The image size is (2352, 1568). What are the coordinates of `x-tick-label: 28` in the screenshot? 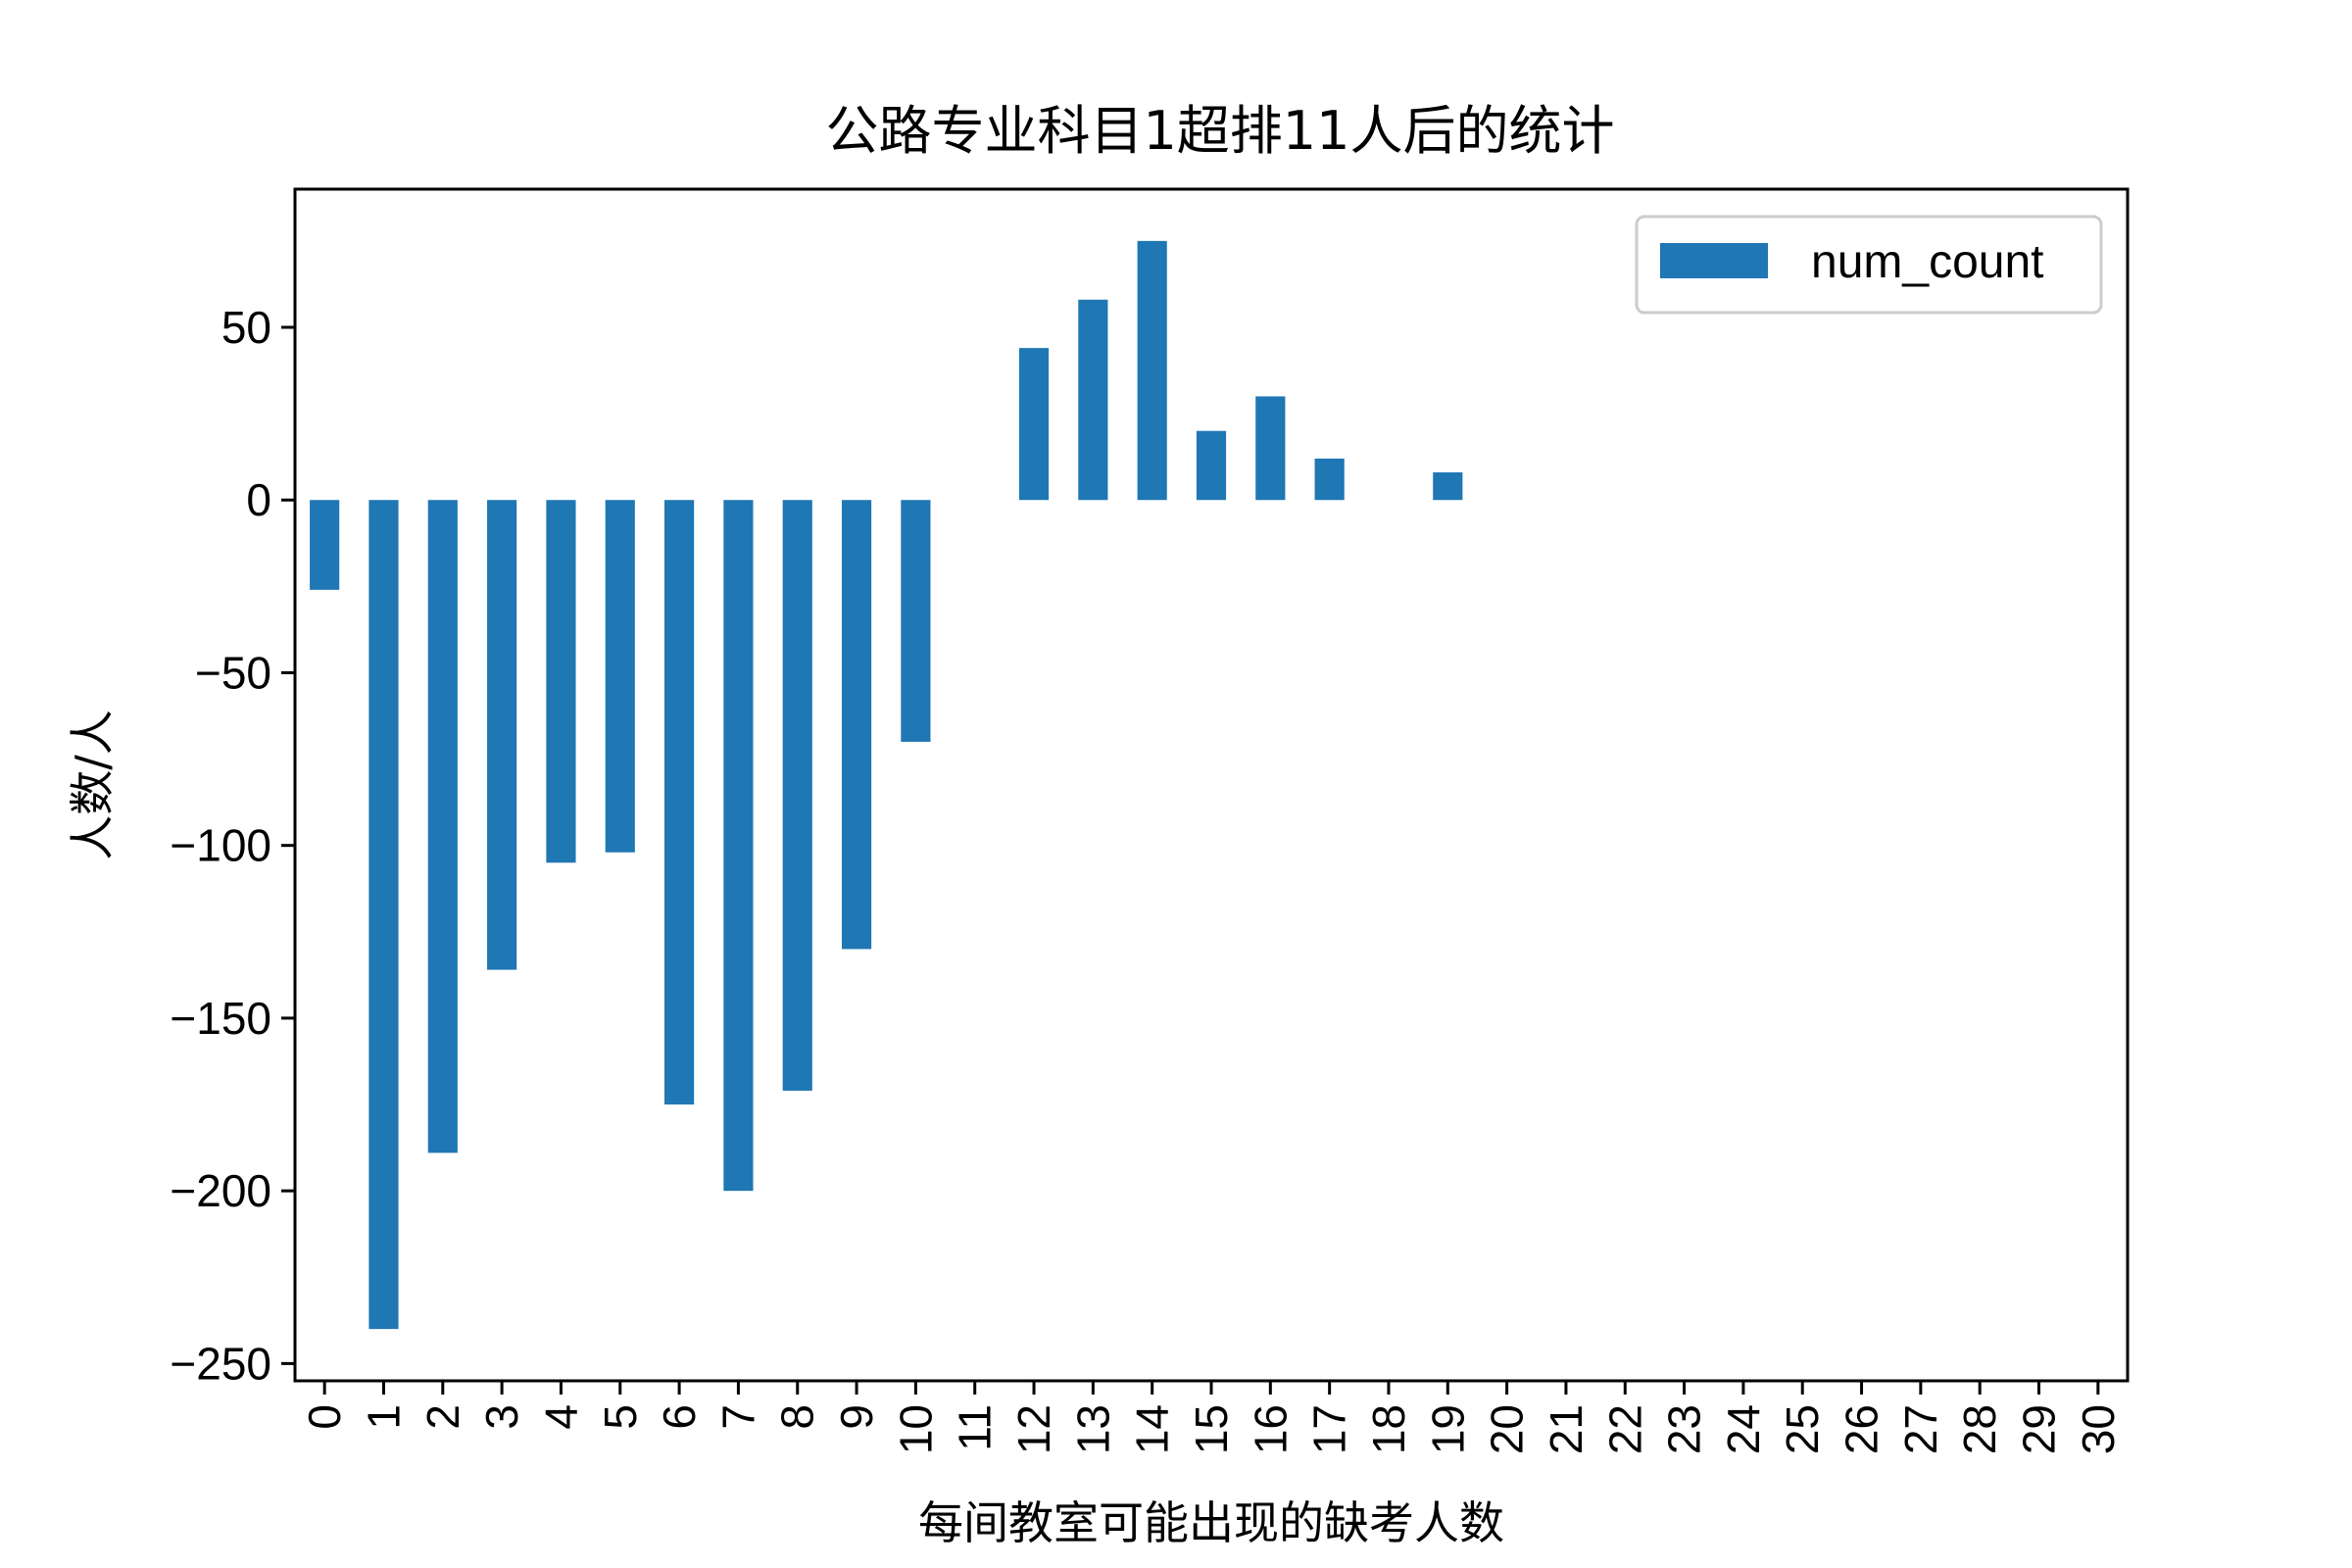 It's located at (1979, 1429).